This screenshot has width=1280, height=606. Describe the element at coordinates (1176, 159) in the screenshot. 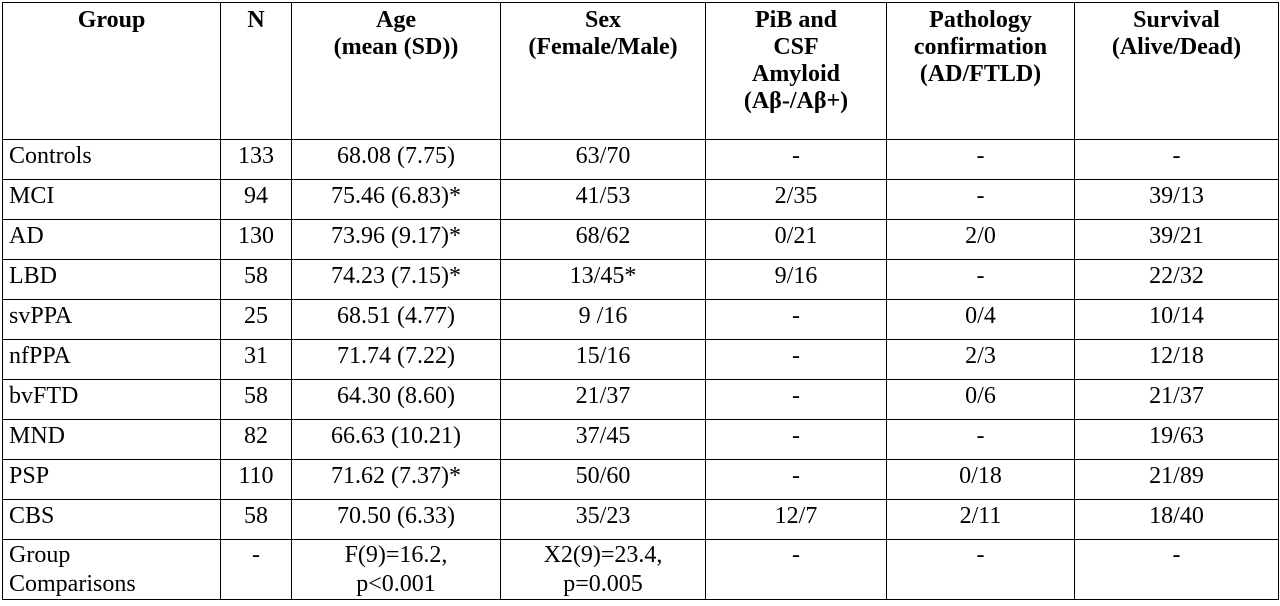

I see `cell-survival: -` at that location.